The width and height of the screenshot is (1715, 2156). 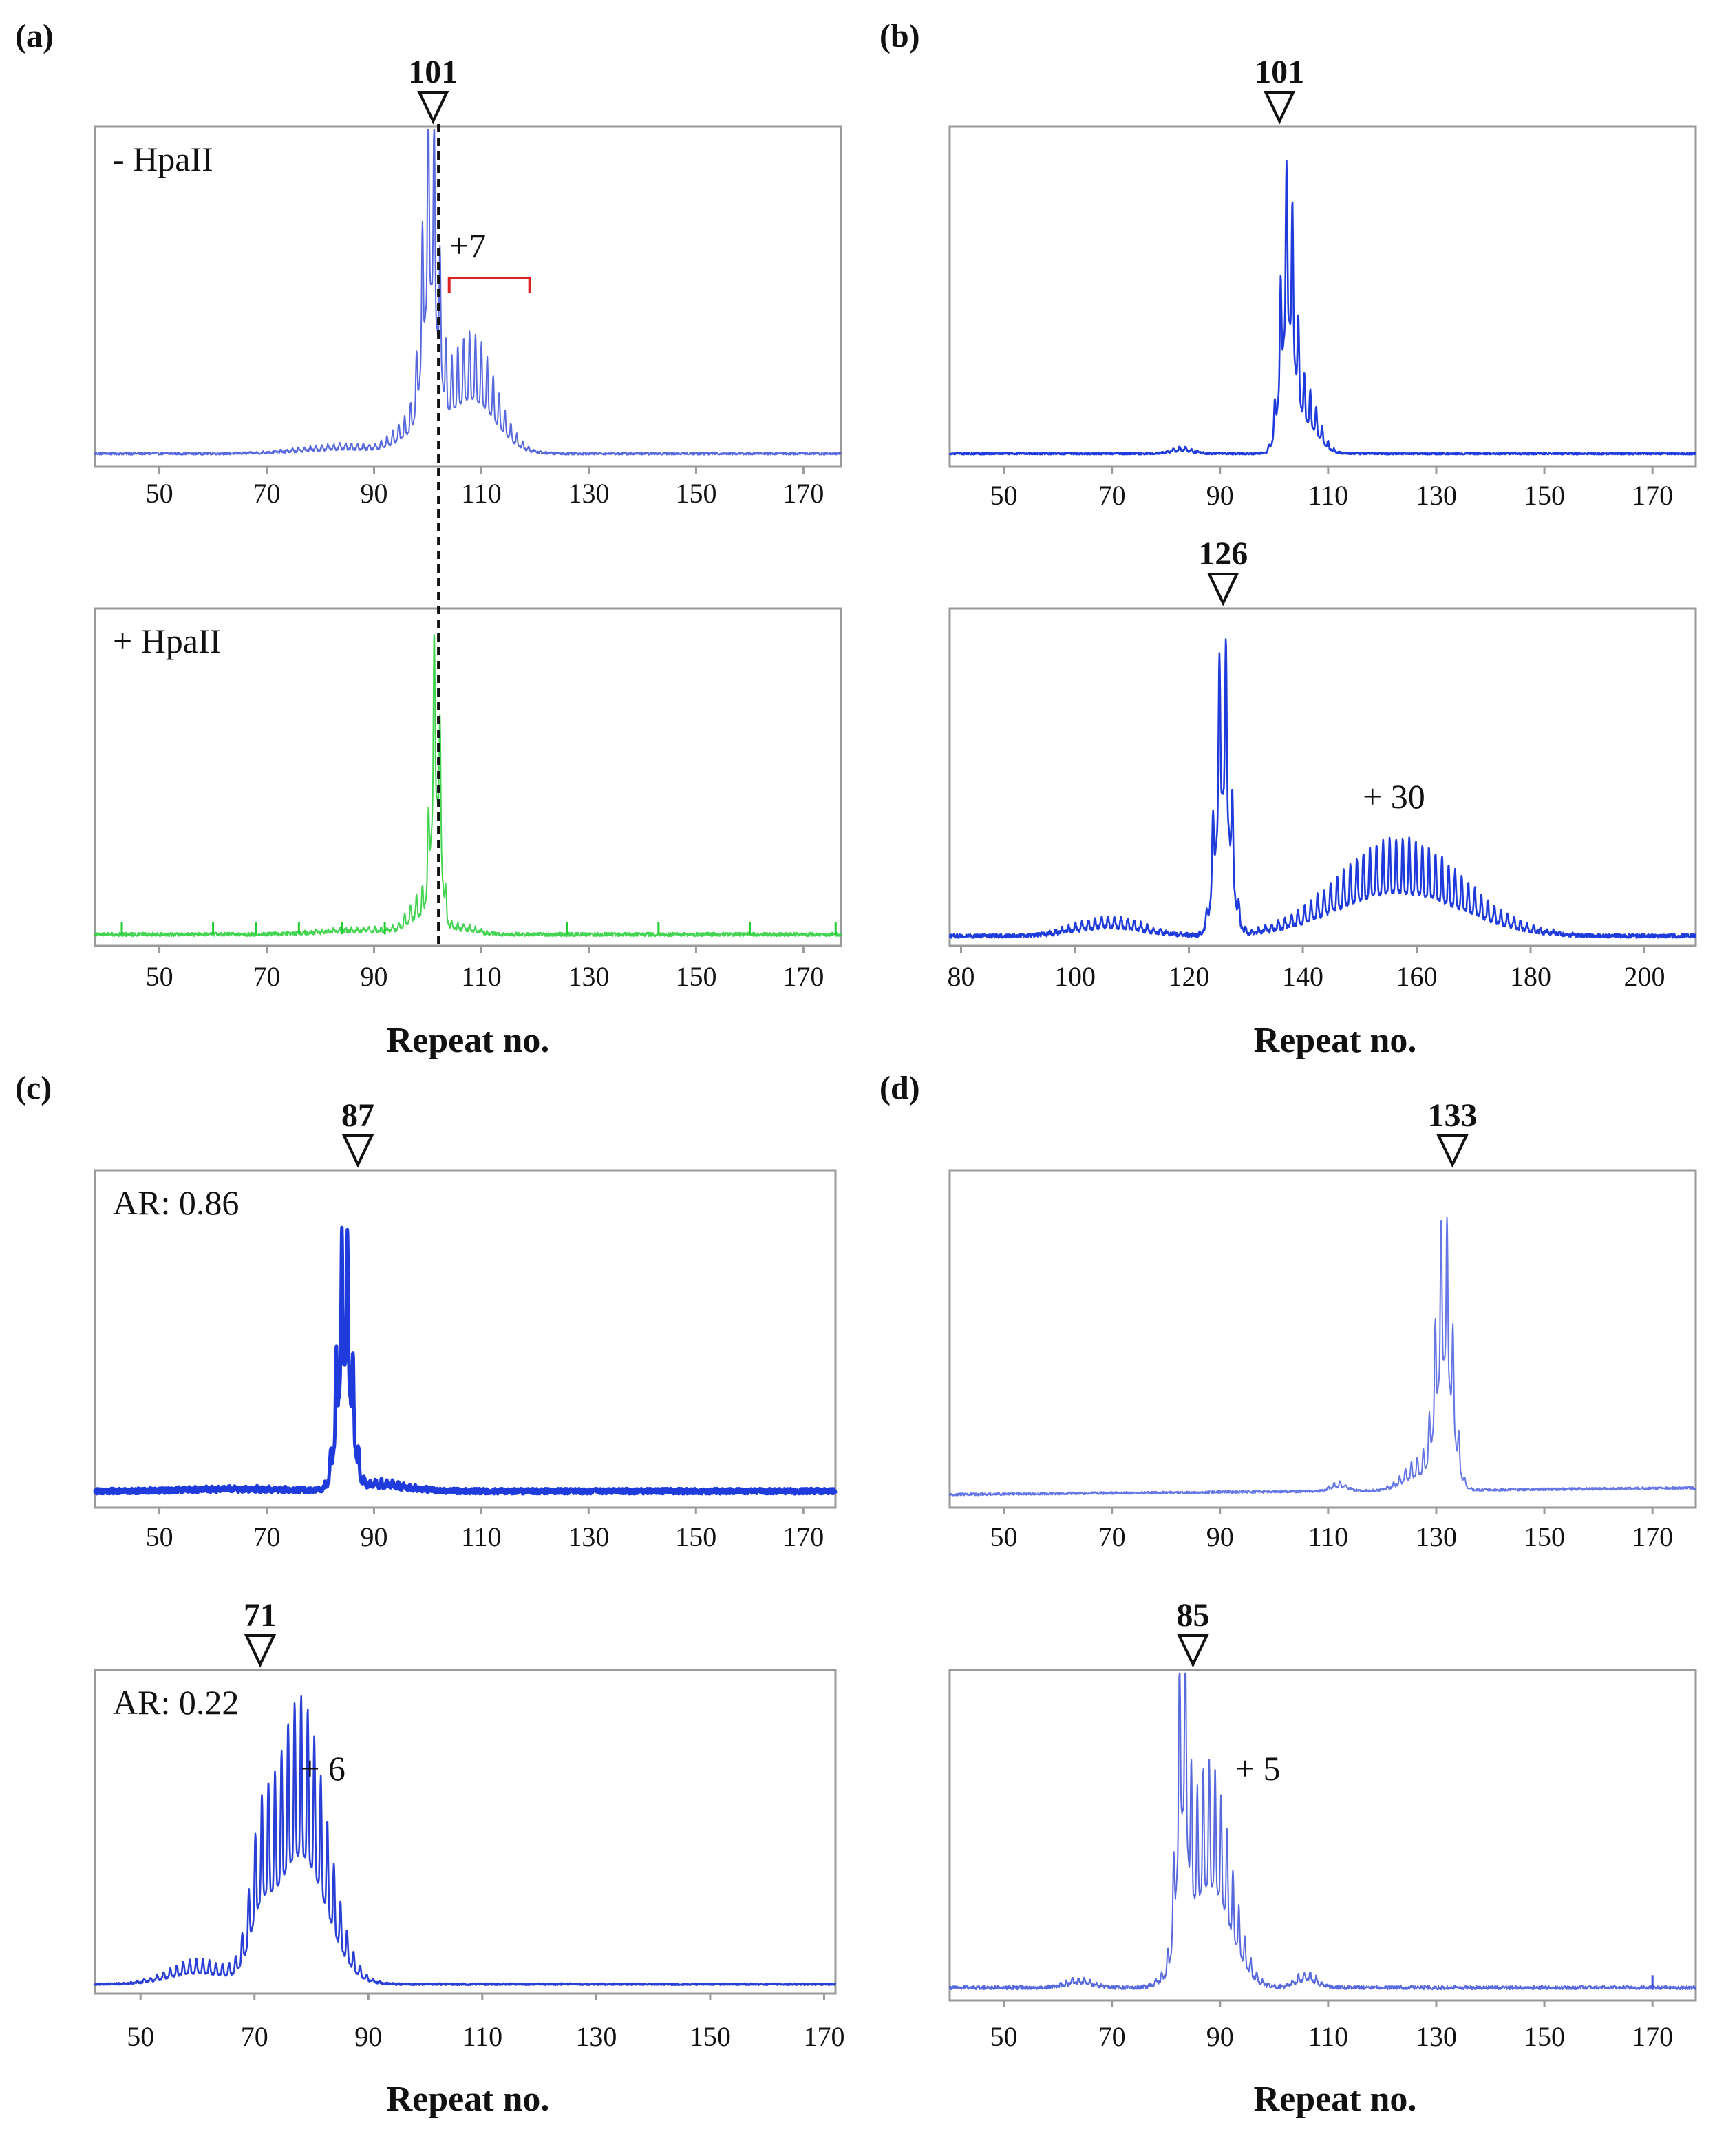 I want to click on chart-d-bottom: 50 70 90 110 130 150 170 85 + 5, so click(x=1322, y=1824).